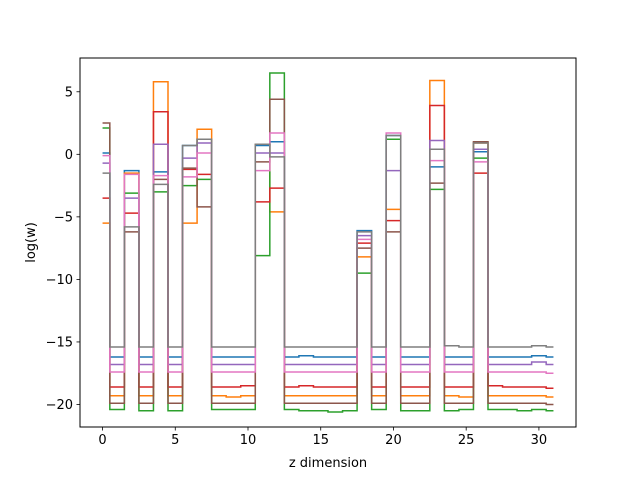 Image resolution: width=640 pixels, height=480 pixels. Describe the element at coordinates (175, 440) in the screenshot. I see `x-tick-label: 5` at that location.